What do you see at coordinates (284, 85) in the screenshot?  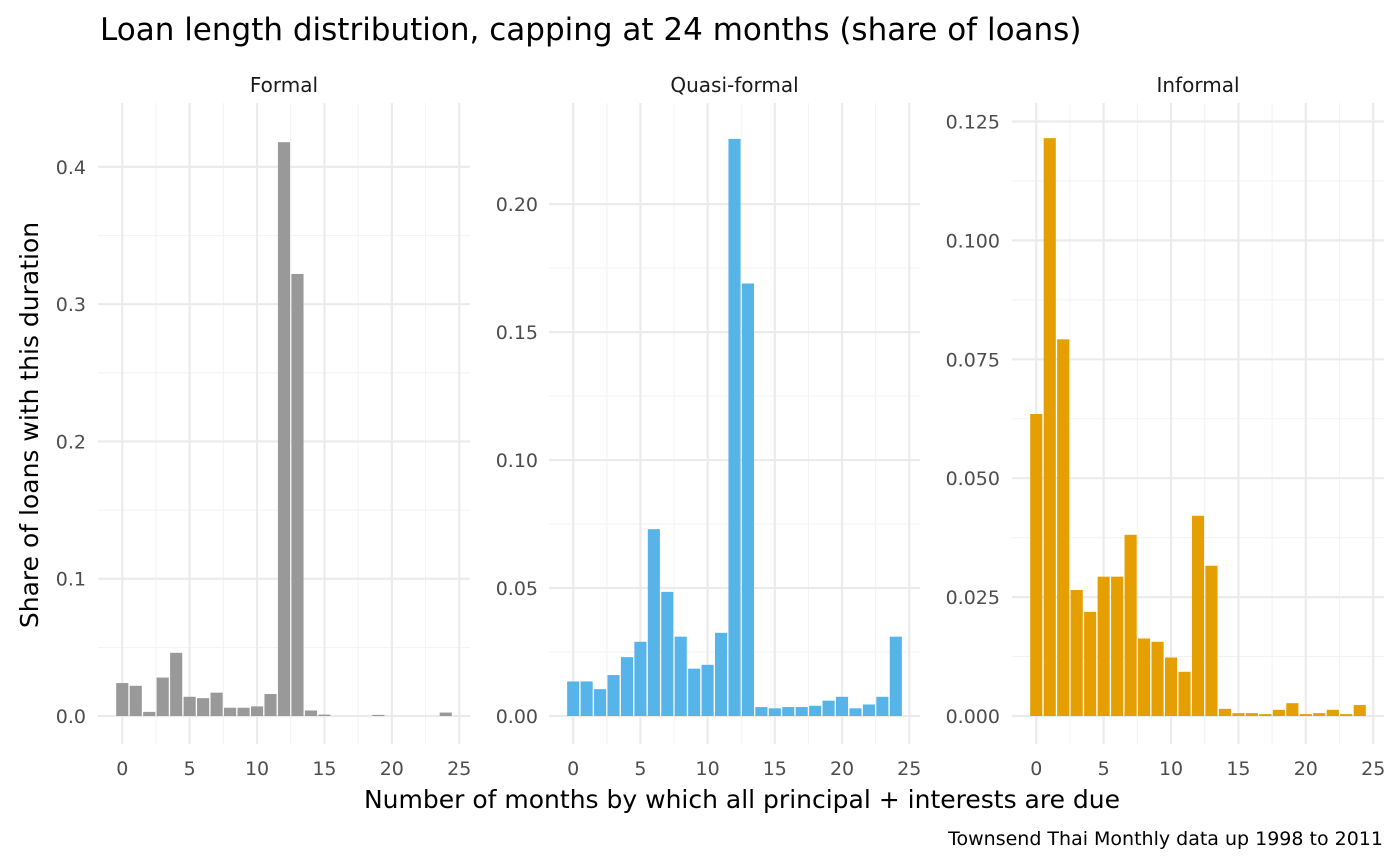 I see `facet-strip-label: Formal` at bounding box center [284, 85].